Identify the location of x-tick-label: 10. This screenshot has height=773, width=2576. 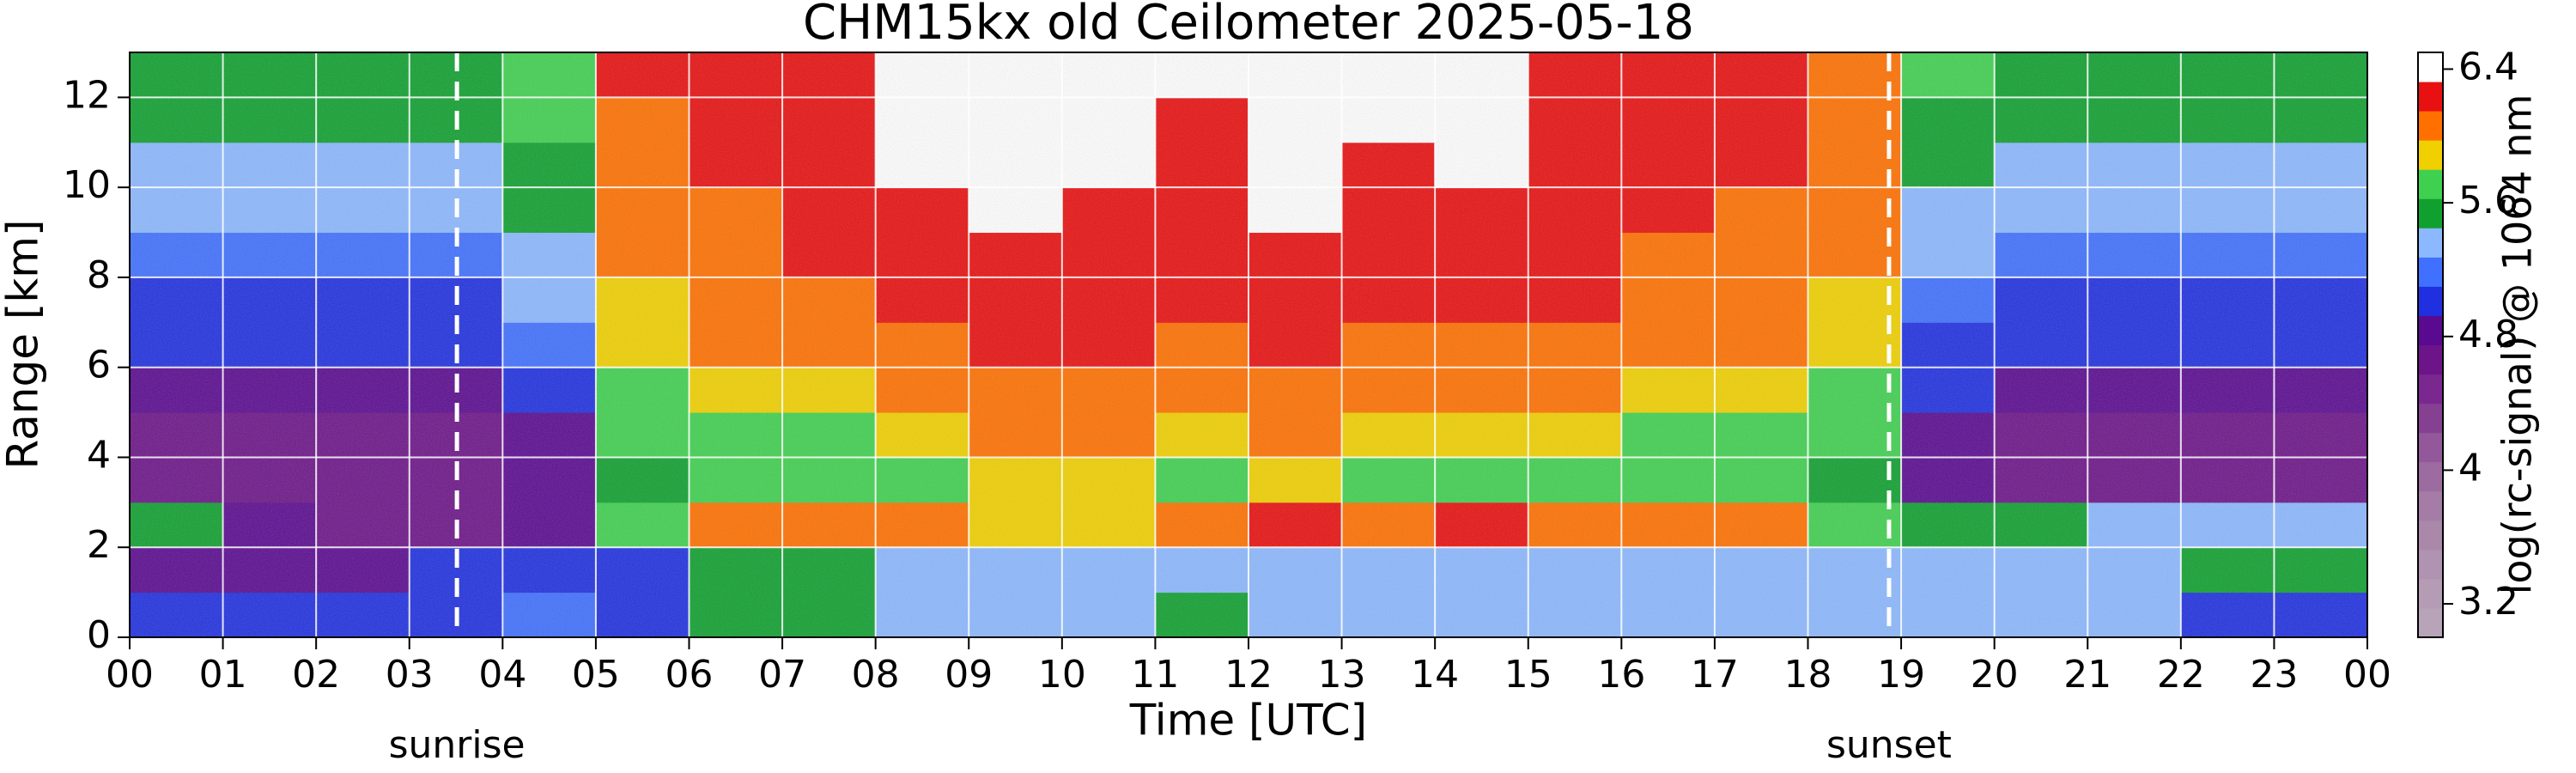
(1062, 675).